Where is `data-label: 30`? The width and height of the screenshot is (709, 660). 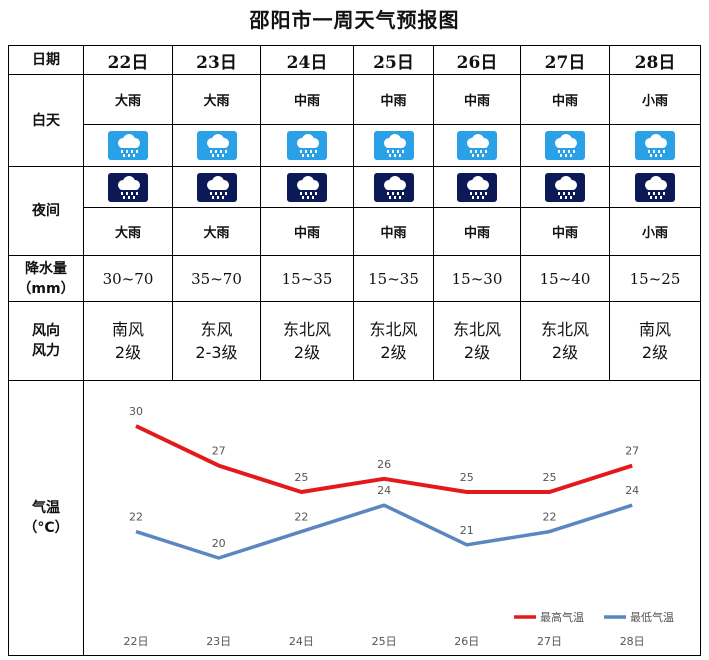
data-label: 30 is located at coordinates (136, 411).